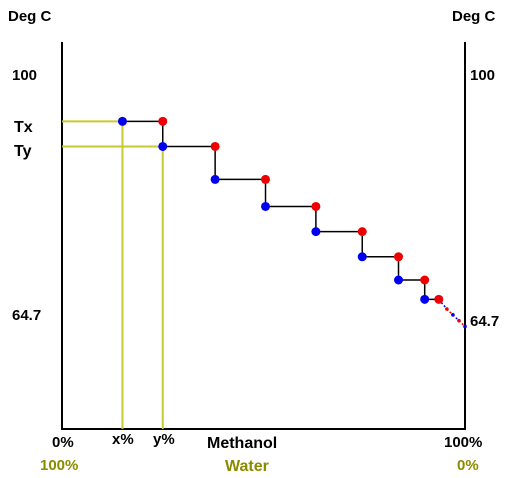  I want to click on methanol-100-label: 100%, so click(463, 442).